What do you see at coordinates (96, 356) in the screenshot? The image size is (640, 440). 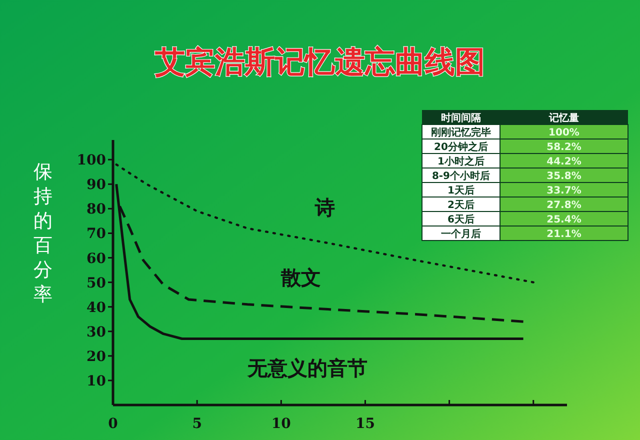 I see `y-tick-label: 20` at bounding box center [96, 356].